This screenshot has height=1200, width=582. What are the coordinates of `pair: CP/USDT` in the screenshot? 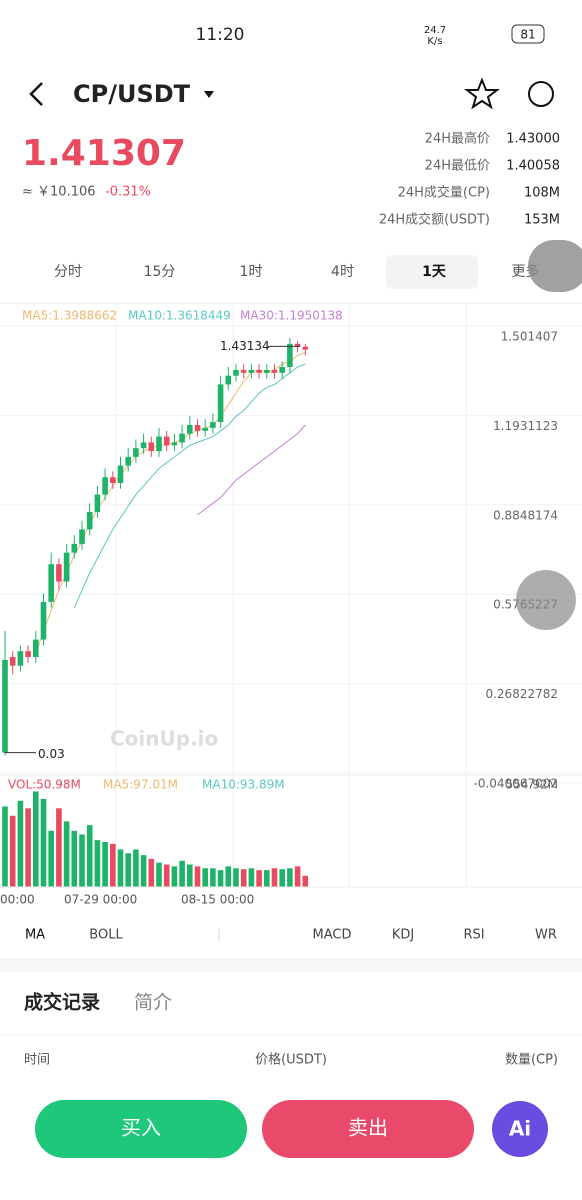 It's located at (132, 94).